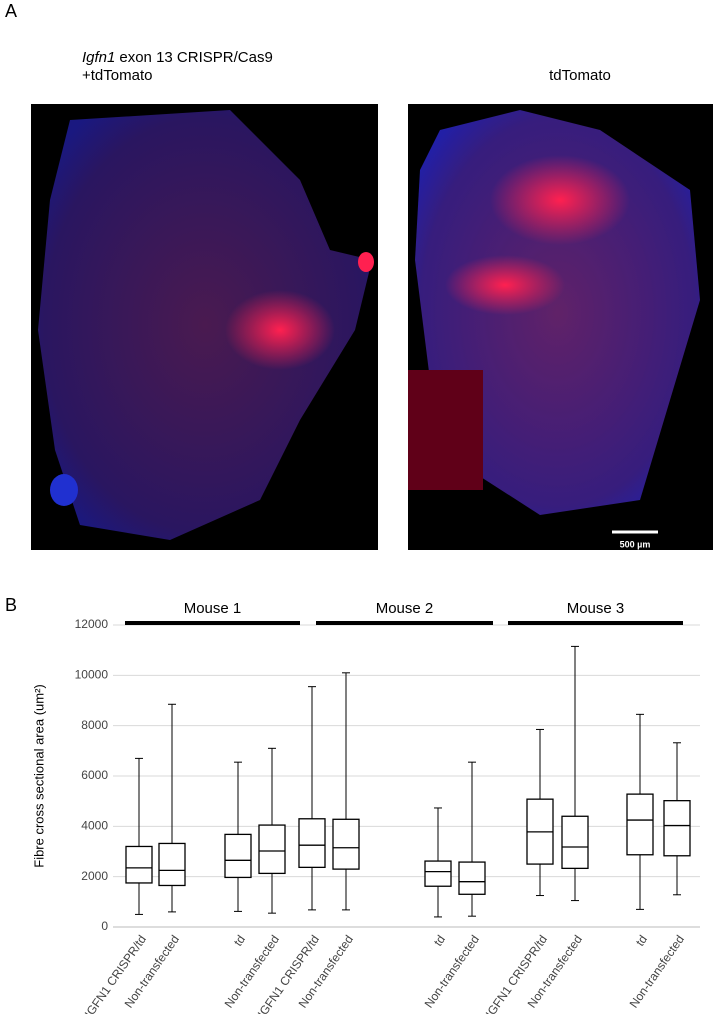 Image resolution: width=715 pixels, height=1019 pixels. I want to click on y-tick-label: 12000, so click(92, 624).